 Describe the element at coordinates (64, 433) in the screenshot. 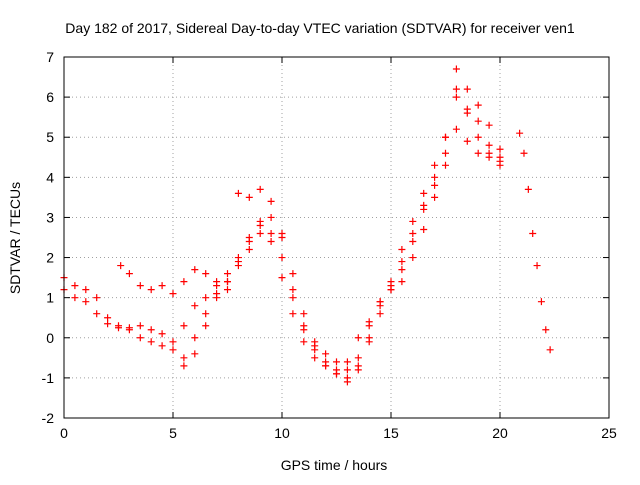

I see `x-tick-label: 0` at that location.